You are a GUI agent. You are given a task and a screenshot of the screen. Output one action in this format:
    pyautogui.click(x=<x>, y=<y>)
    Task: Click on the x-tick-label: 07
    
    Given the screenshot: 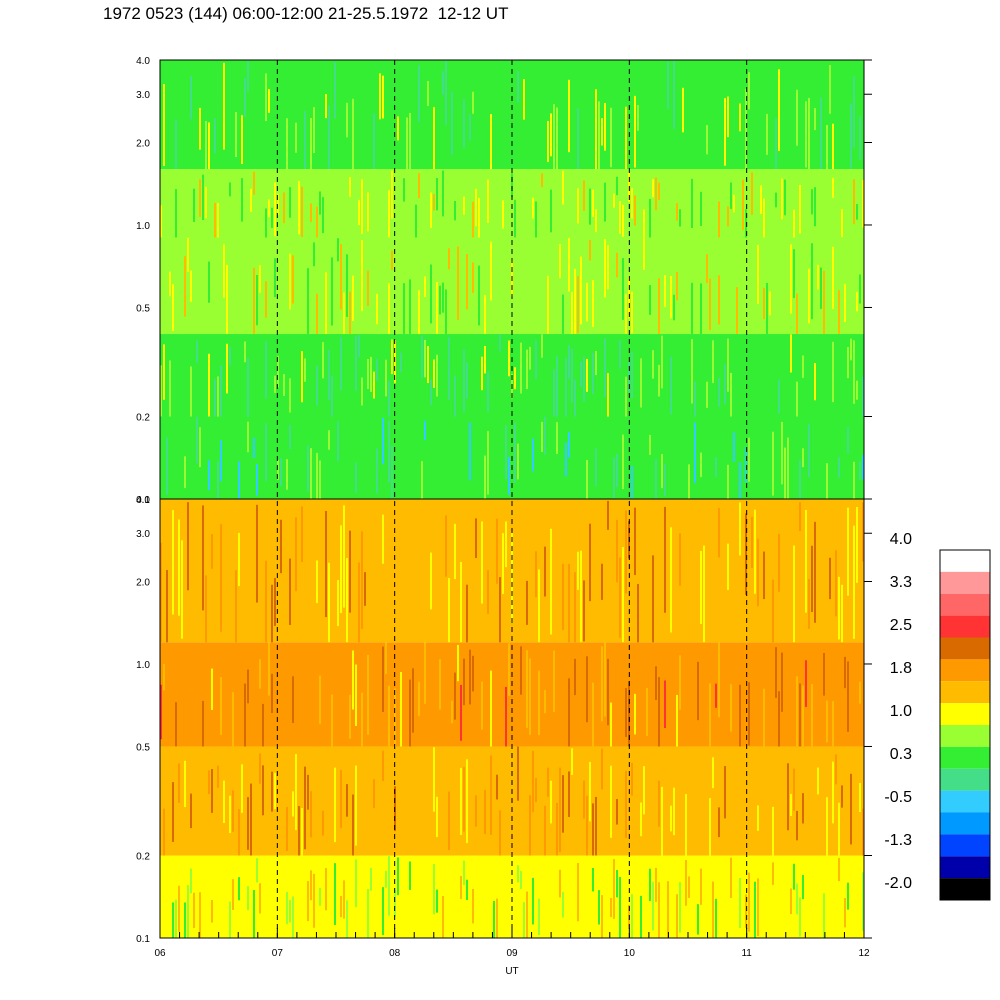 What is the action you would take?
    pyautogui.click(x=278, y=953)
    